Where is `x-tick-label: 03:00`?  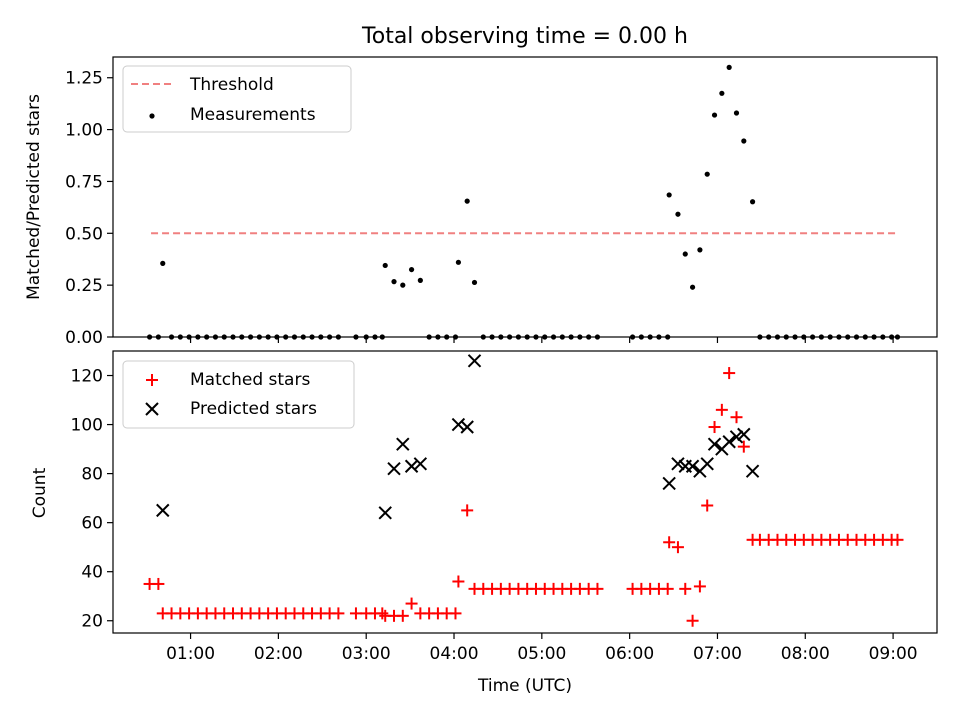
x-tick-label: 03:00 is located at coordinates (366, 654).